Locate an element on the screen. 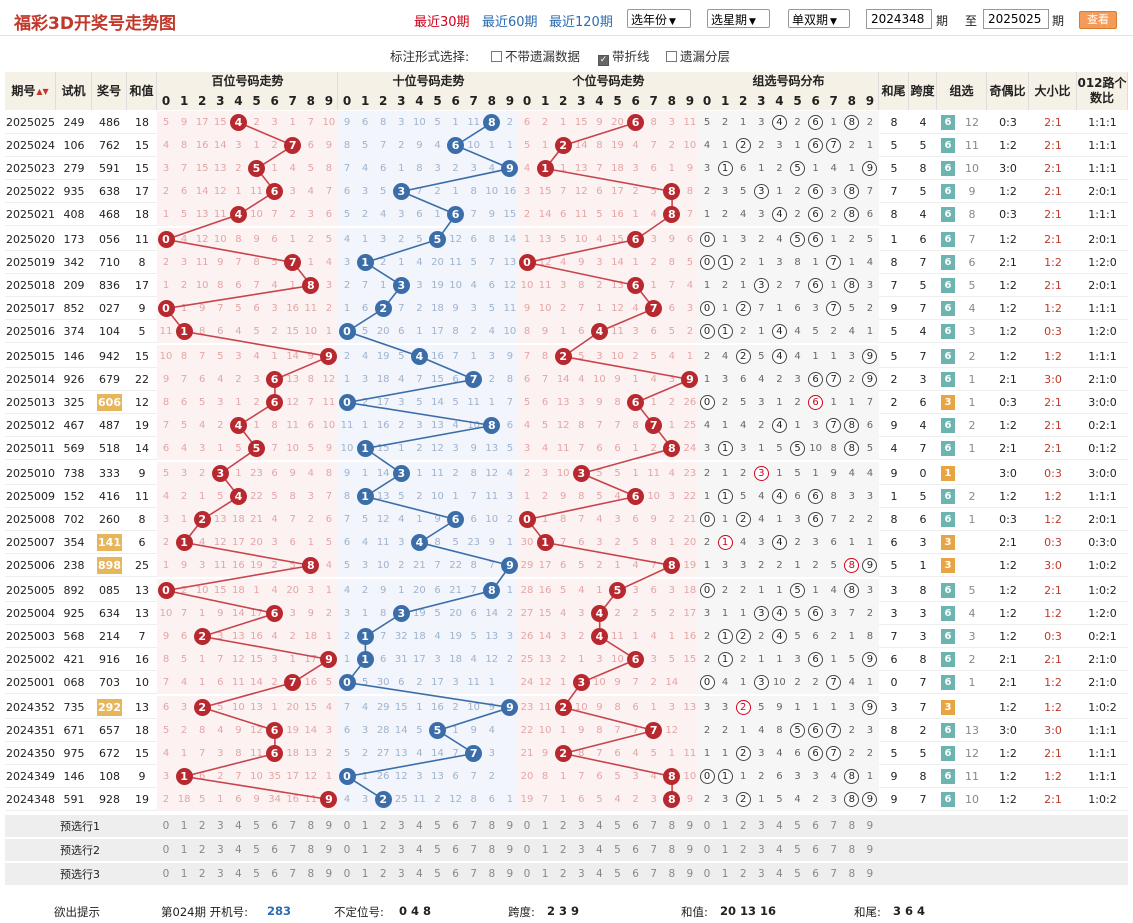  nav-recent-120: 最近120期 is located at coordinates (581, 22).